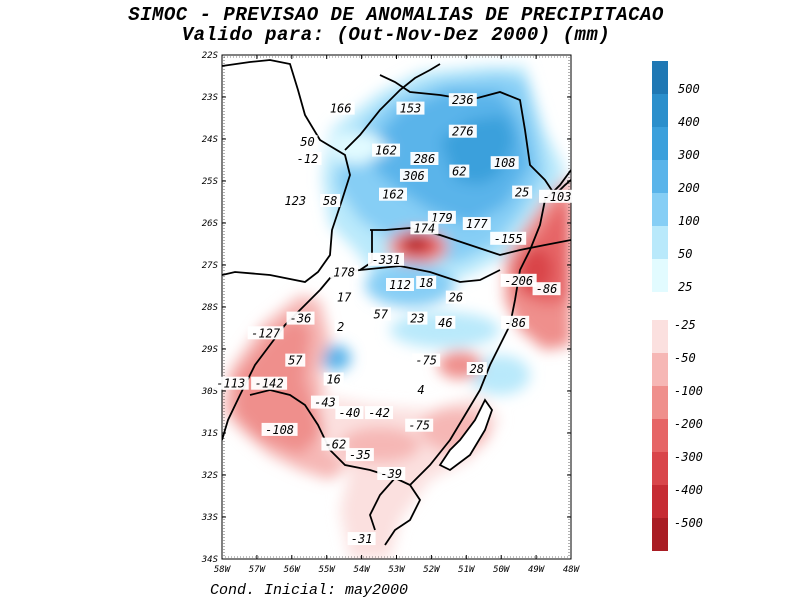  Describe the element at coordinates (688, 523) in the screenshot. I see `legend-label: -500` at that location.